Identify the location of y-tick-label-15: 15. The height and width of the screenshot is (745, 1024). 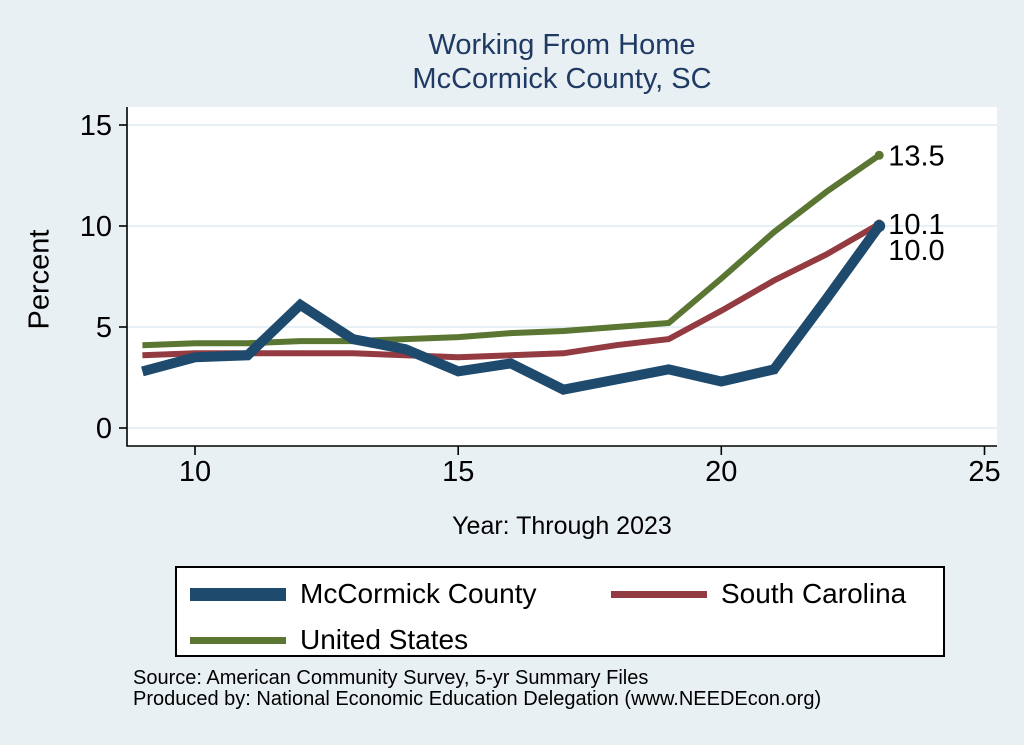
(96, 126).